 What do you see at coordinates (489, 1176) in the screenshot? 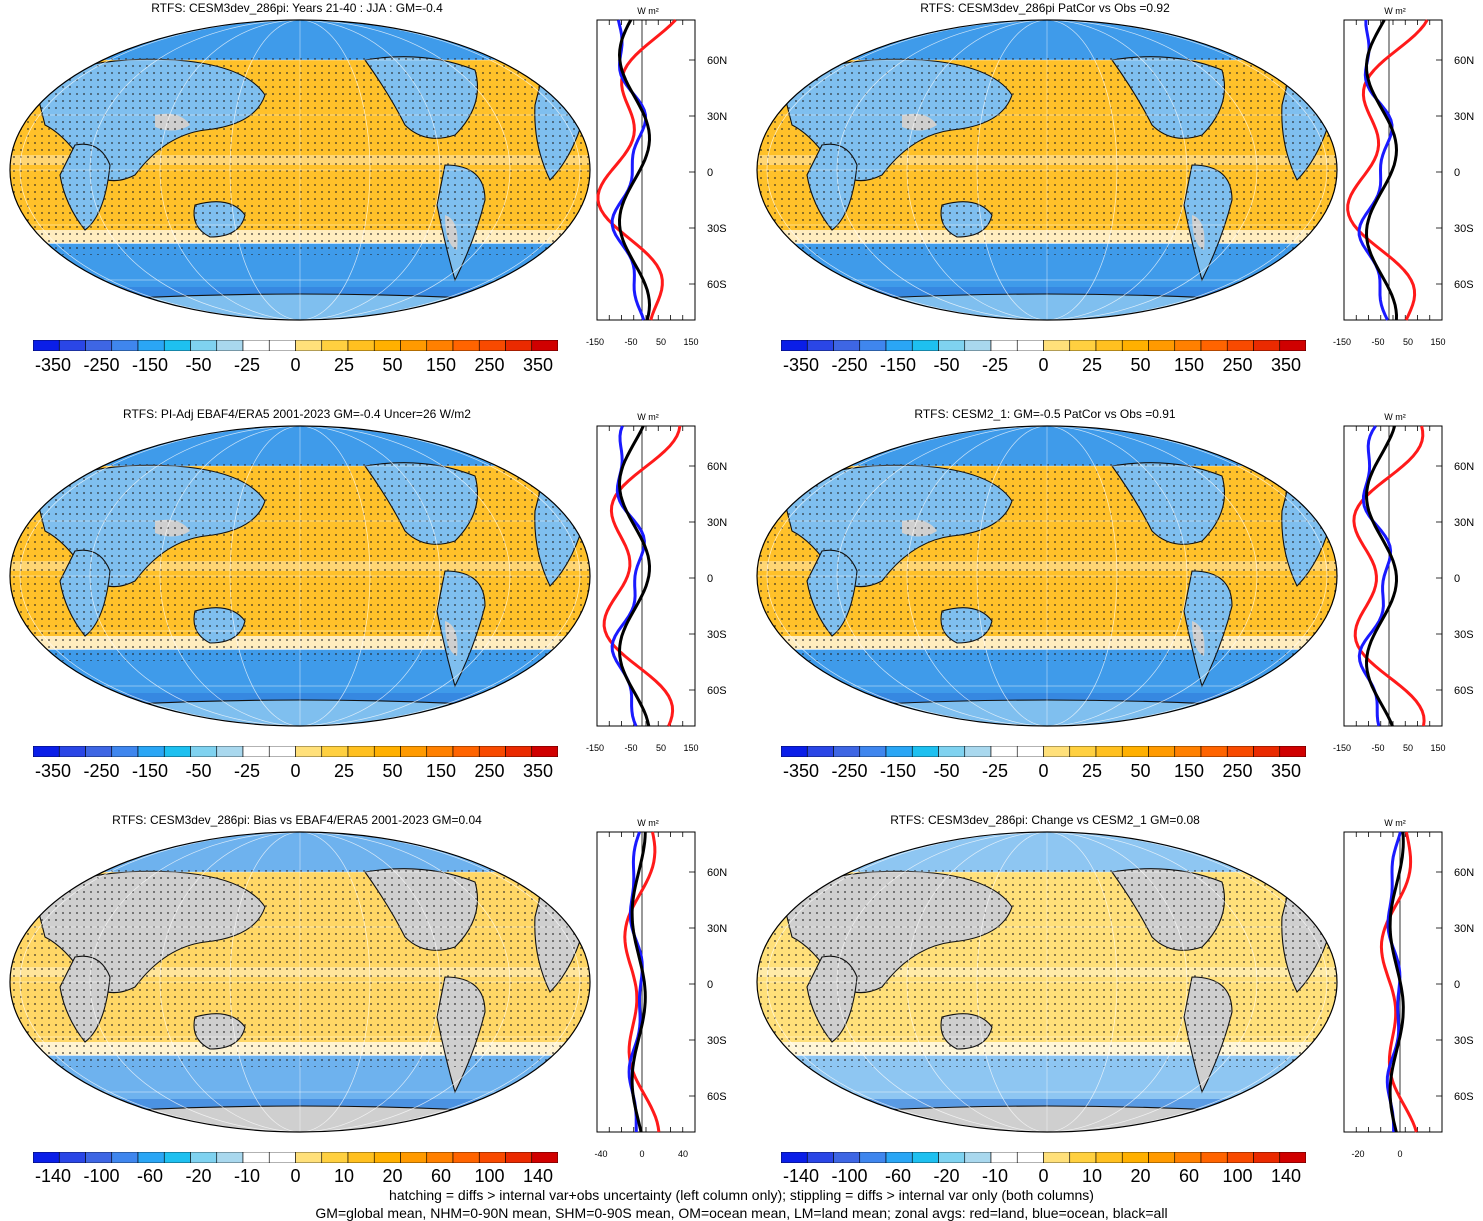
I see `colorbar-tick-label: 100` at bounding box center [489, 1176].